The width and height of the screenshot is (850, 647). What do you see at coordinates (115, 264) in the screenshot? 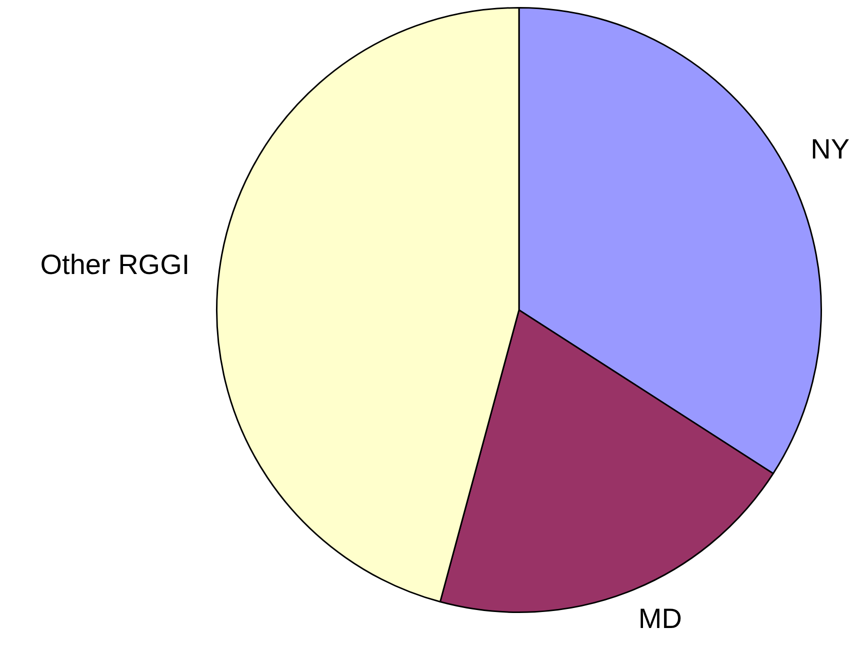
I see `slice-label: Other RGGI` at bounding box center [115, 264].